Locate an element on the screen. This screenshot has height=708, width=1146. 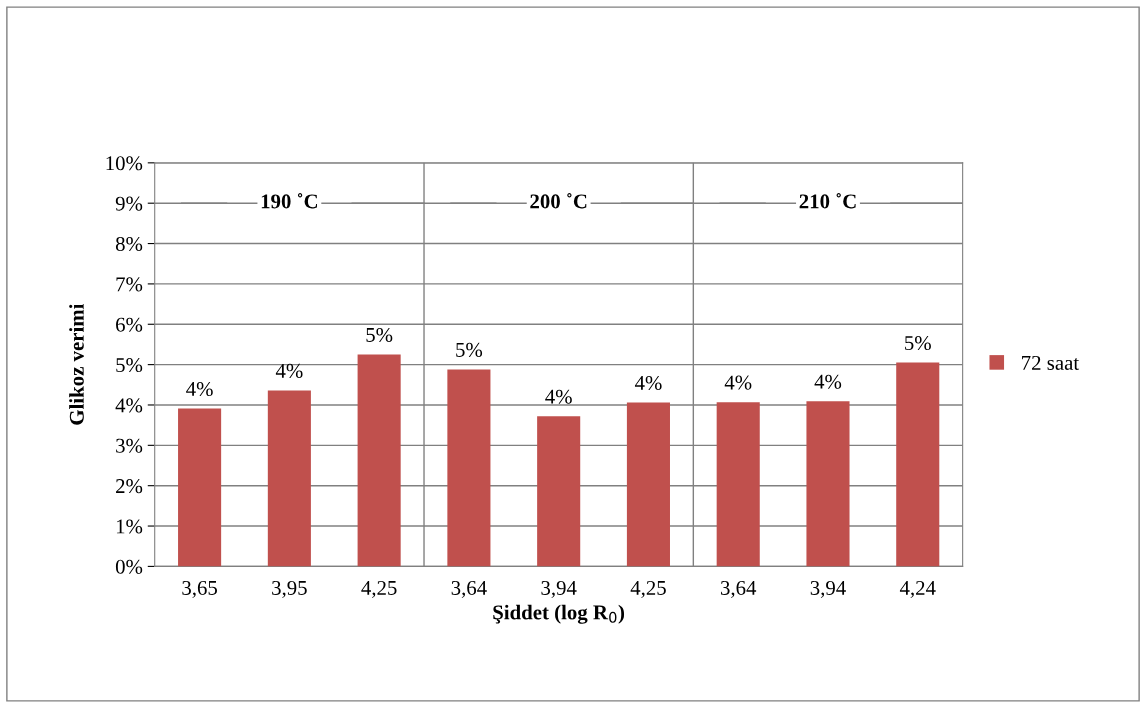
y-tick-label: 3% is located at coordinates (129, 445).